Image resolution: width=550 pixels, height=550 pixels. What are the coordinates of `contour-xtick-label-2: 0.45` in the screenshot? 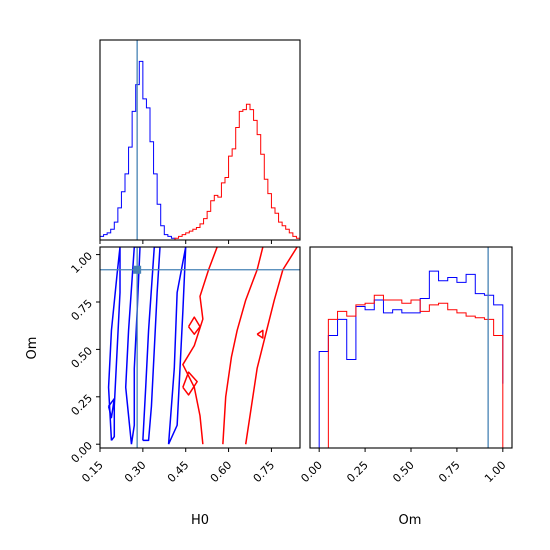 It's located at (178, 472).